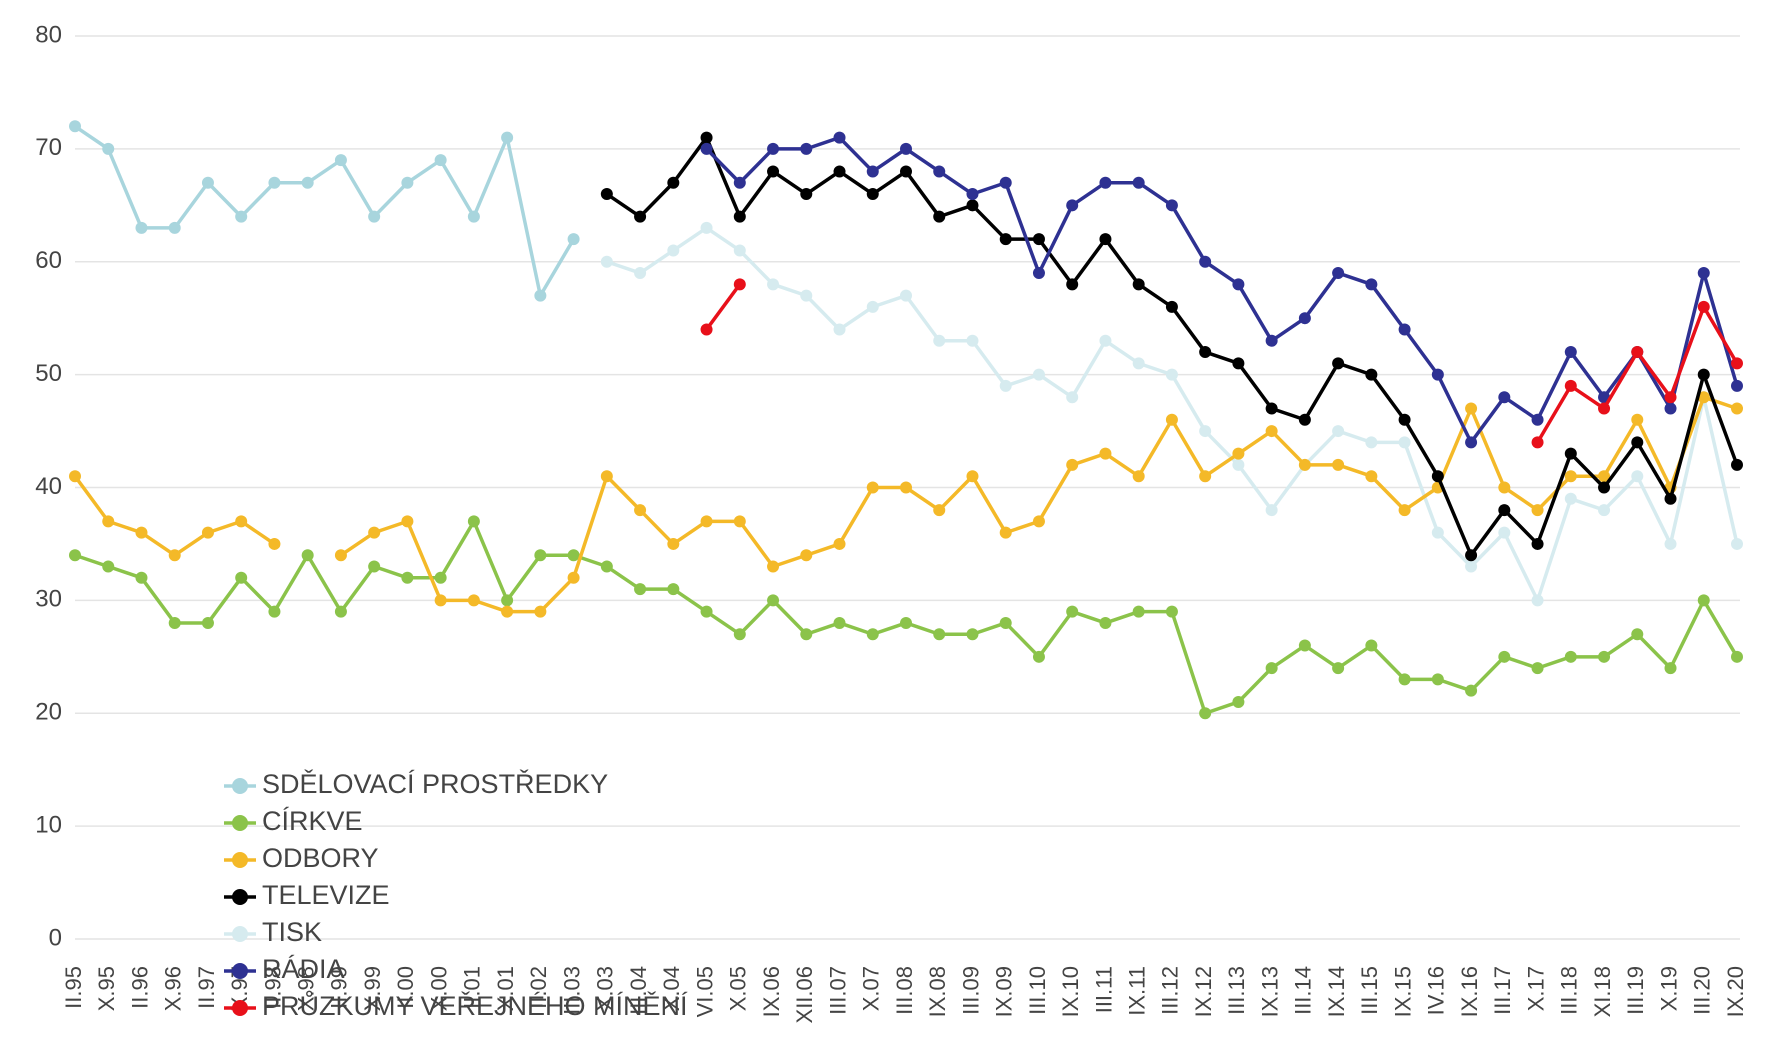  What do you see at coordinates (804, 994) in the screenshot?
I see `x-tick-label: XII.06` at bounding box center [804, 994].